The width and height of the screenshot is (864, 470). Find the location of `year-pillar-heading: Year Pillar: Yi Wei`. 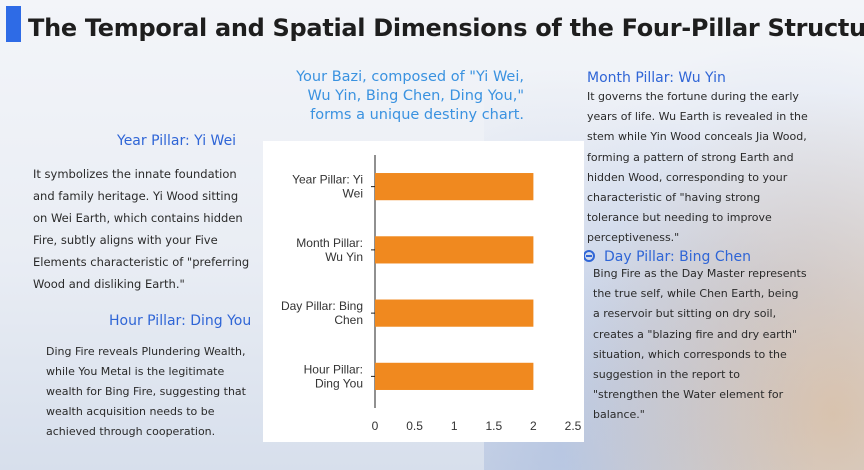

year-pillar-heading: Year Pillar: Yi Wei is located at coordinates (177, 141).